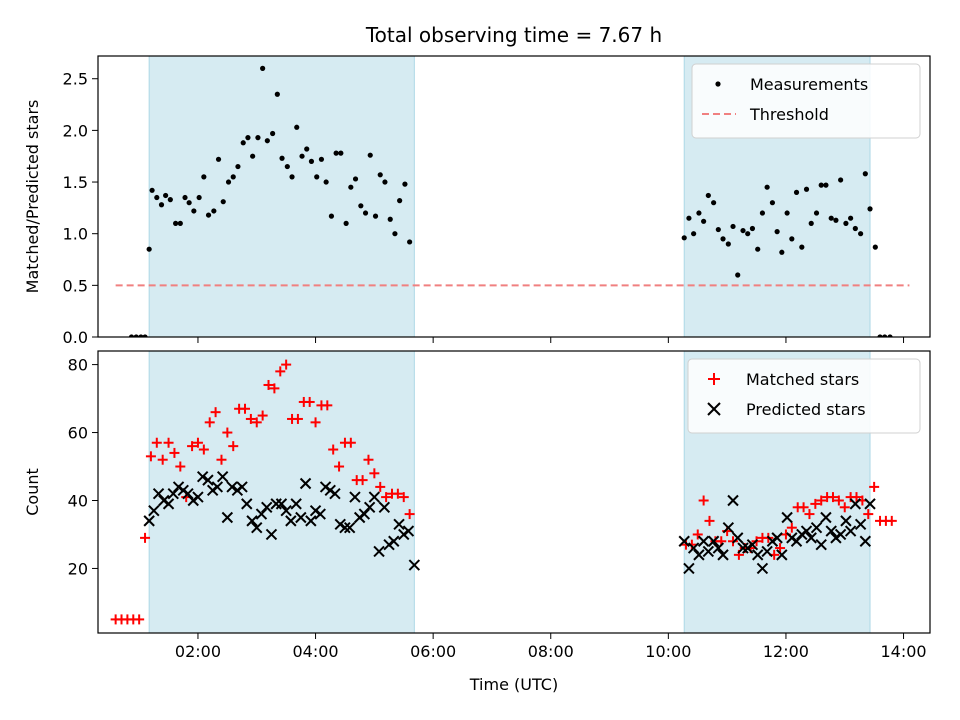 The width and height of the screenshot is (960, 720). Describe the element at coordinates (78, 500) in the screenshot. I see `y-tick-label: 40` at that location.